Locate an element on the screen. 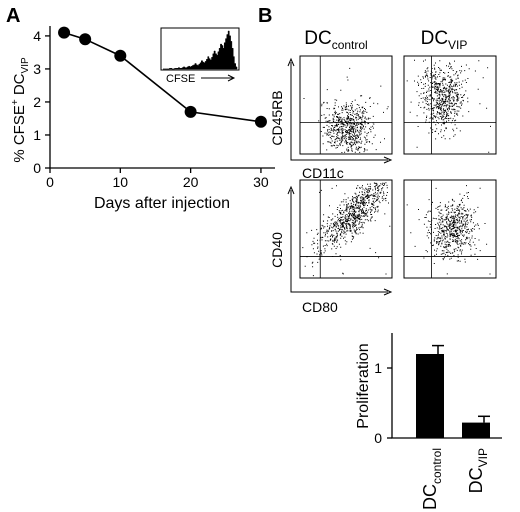  category-label: DCVIP is located at coordinates (478, 470).